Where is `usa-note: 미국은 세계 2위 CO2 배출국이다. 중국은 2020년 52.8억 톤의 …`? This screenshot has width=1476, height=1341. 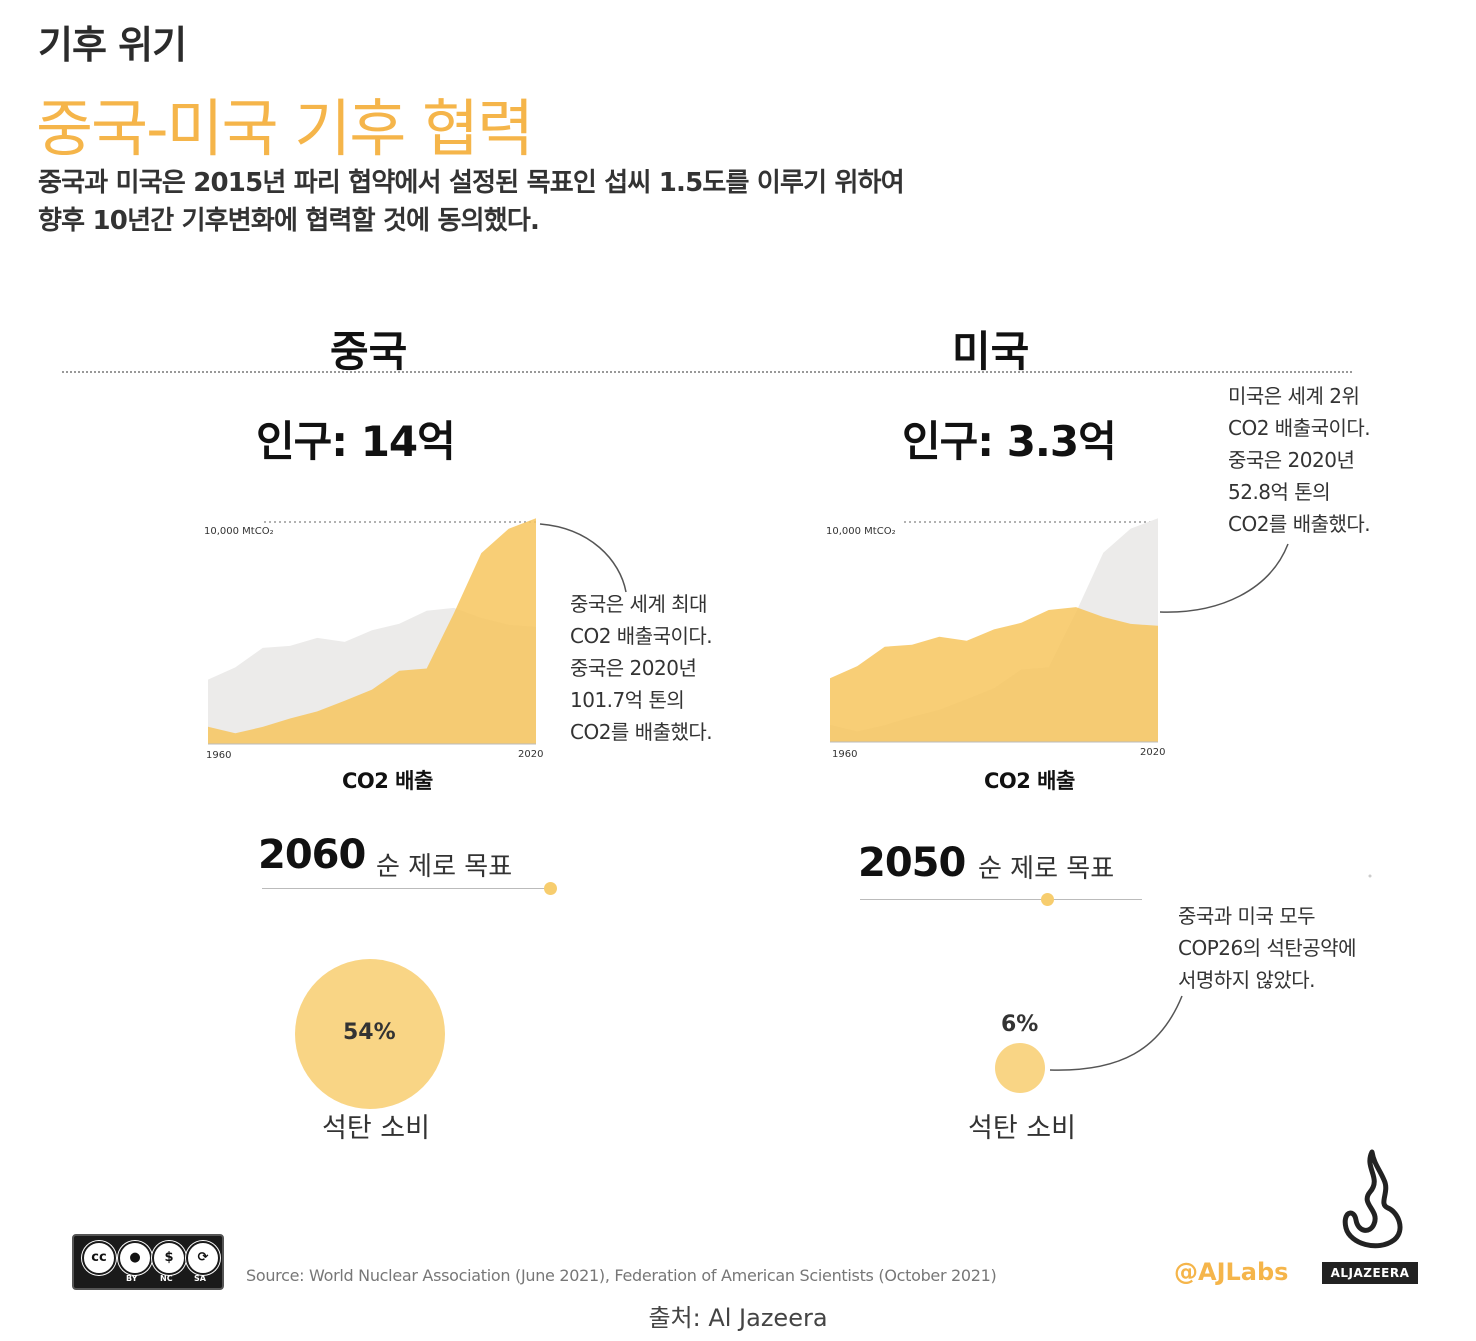
usa-note: 미국은 세계 2위 CO2 배출국이다. 중국은 2020년 52.8억 톤의 … is located at coordinates (1299, 460).